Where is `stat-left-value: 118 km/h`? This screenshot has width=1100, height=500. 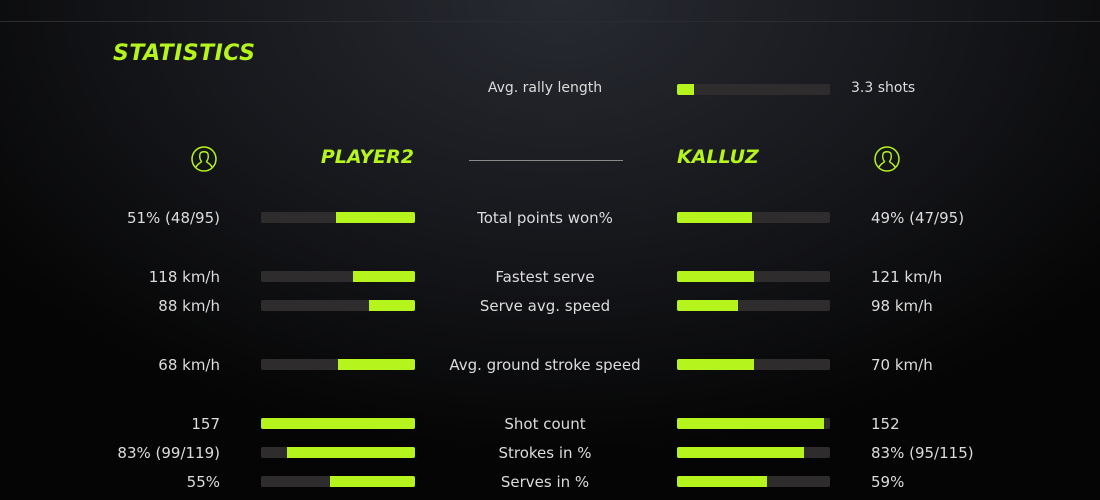
stat-left-value: 118 km/h is located at coordinates (184, 277).